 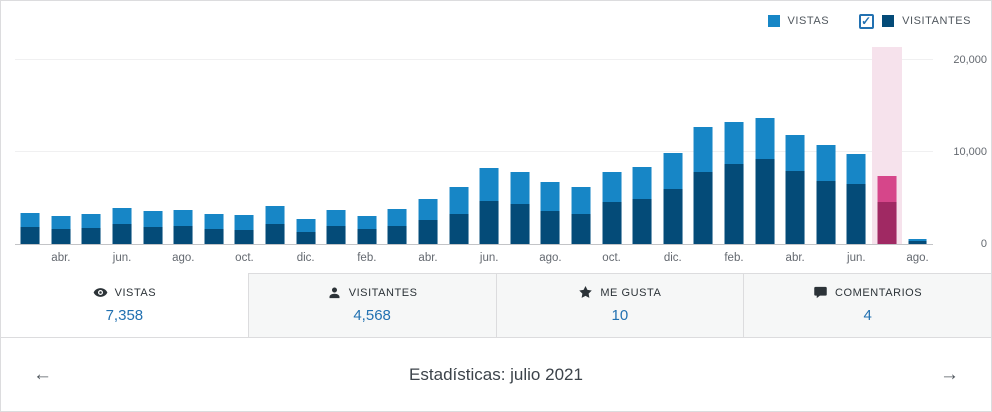 I want to click on visitantes-checkbox, so click(x=867, y=21).